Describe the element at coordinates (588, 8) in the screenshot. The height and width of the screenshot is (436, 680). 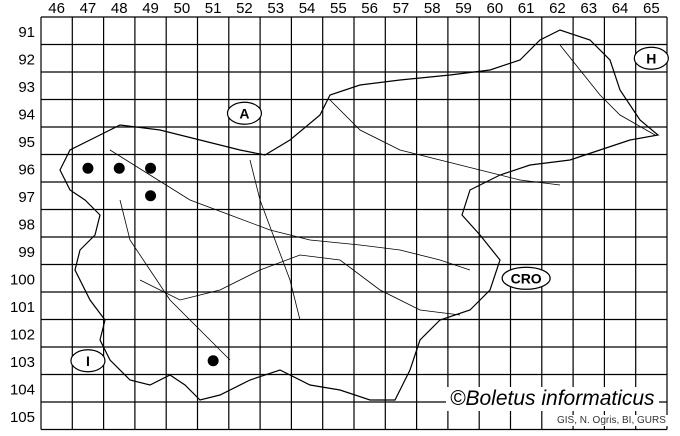
I see `column-label: 63` at that location.